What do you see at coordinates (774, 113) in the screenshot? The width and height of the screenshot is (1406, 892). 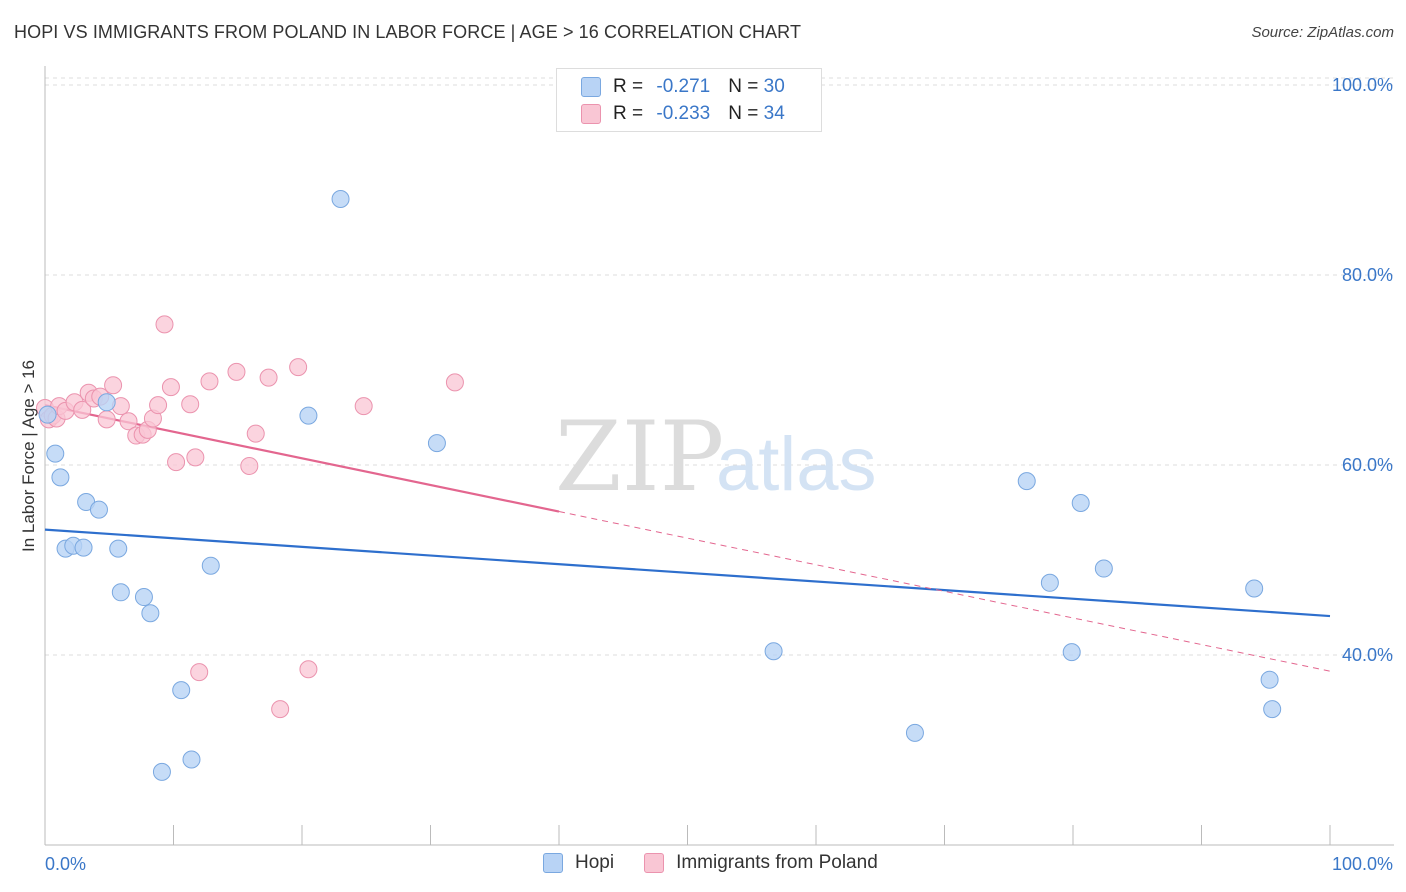 I see `legend-poland-n-value: 34` at bounding box center [774, 113].